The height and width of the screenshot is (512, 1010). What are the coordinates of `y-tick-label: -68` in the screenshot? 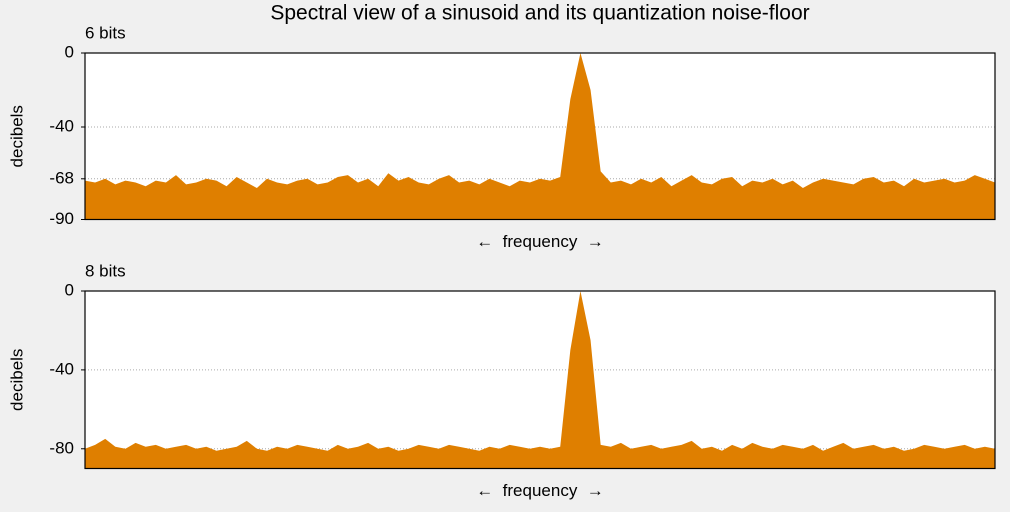 It's located at (61, 177).